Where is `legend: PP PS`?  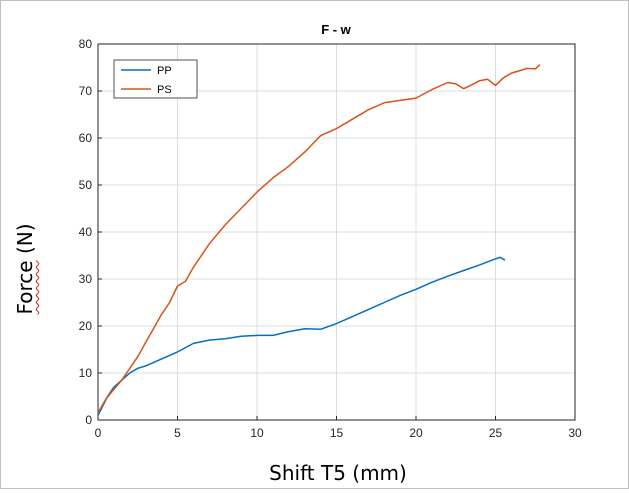 legend: PP PS is located at coordinates (155, 79).